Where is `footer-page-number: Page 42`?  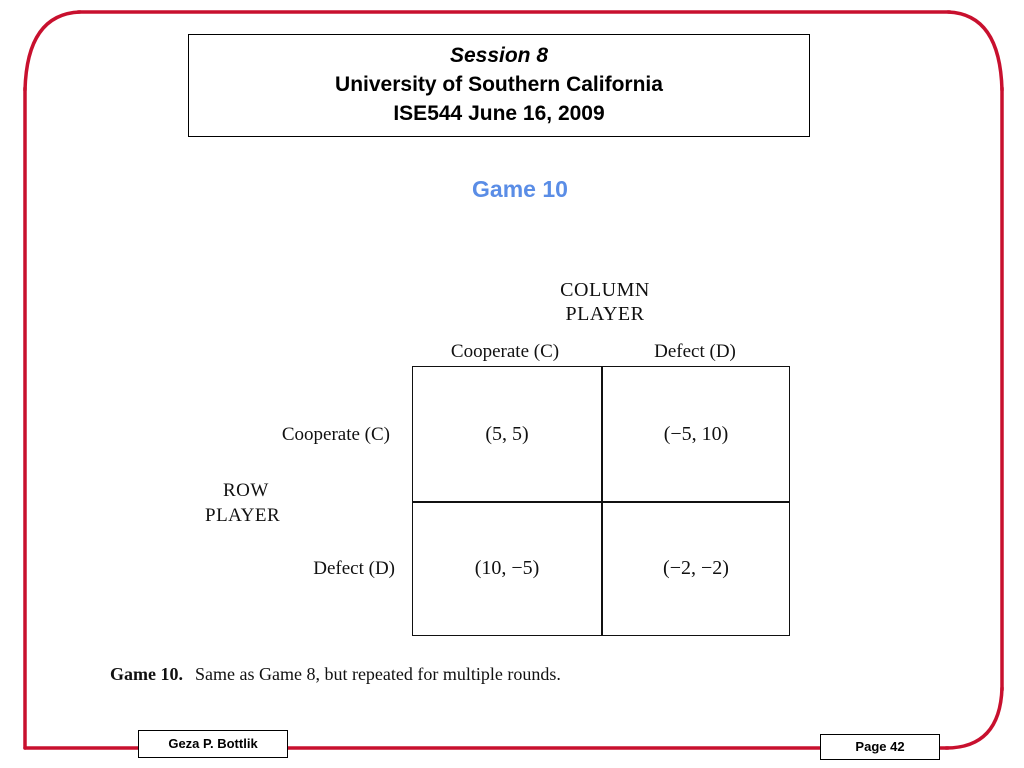
footer-page-number: Page 42 is located at coordinates (880, 747).